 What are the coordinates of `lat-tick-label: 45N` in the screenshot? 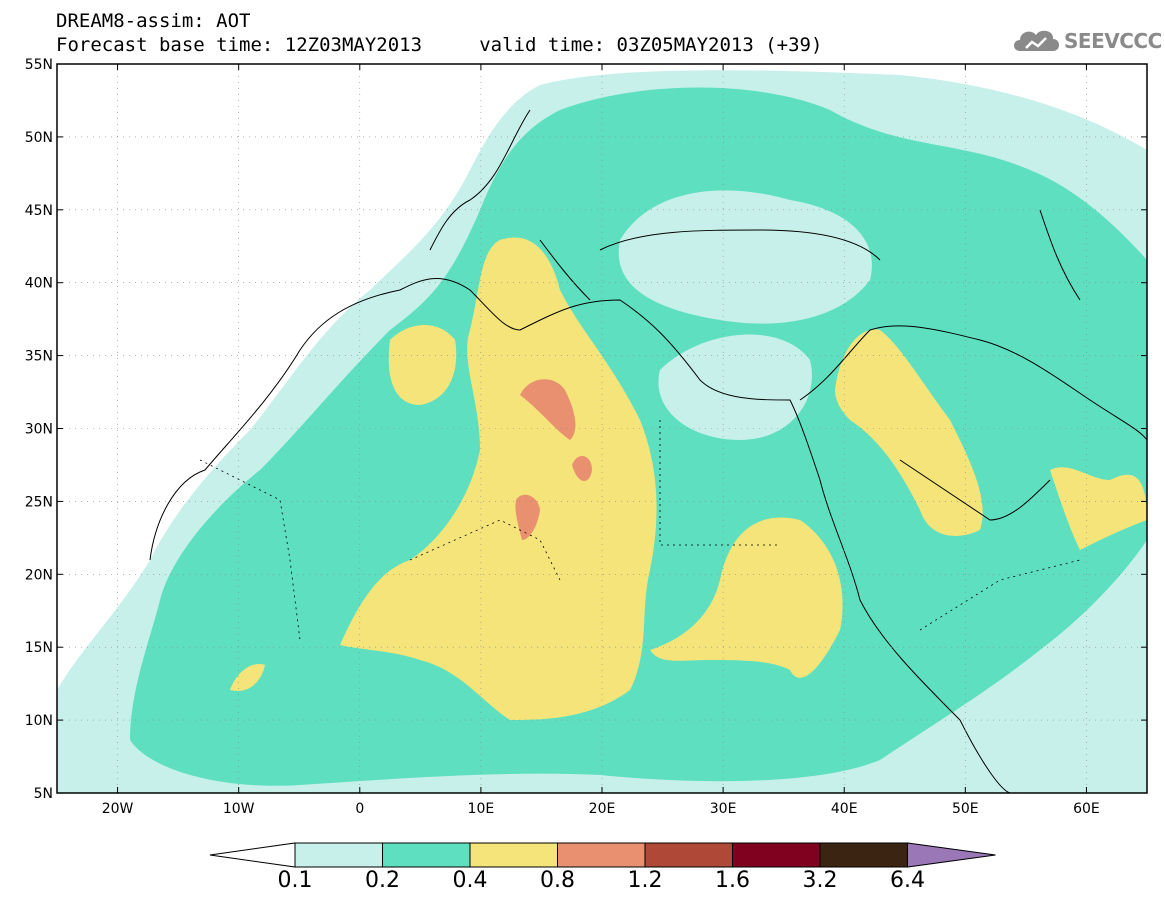 It's located at (39, 211).